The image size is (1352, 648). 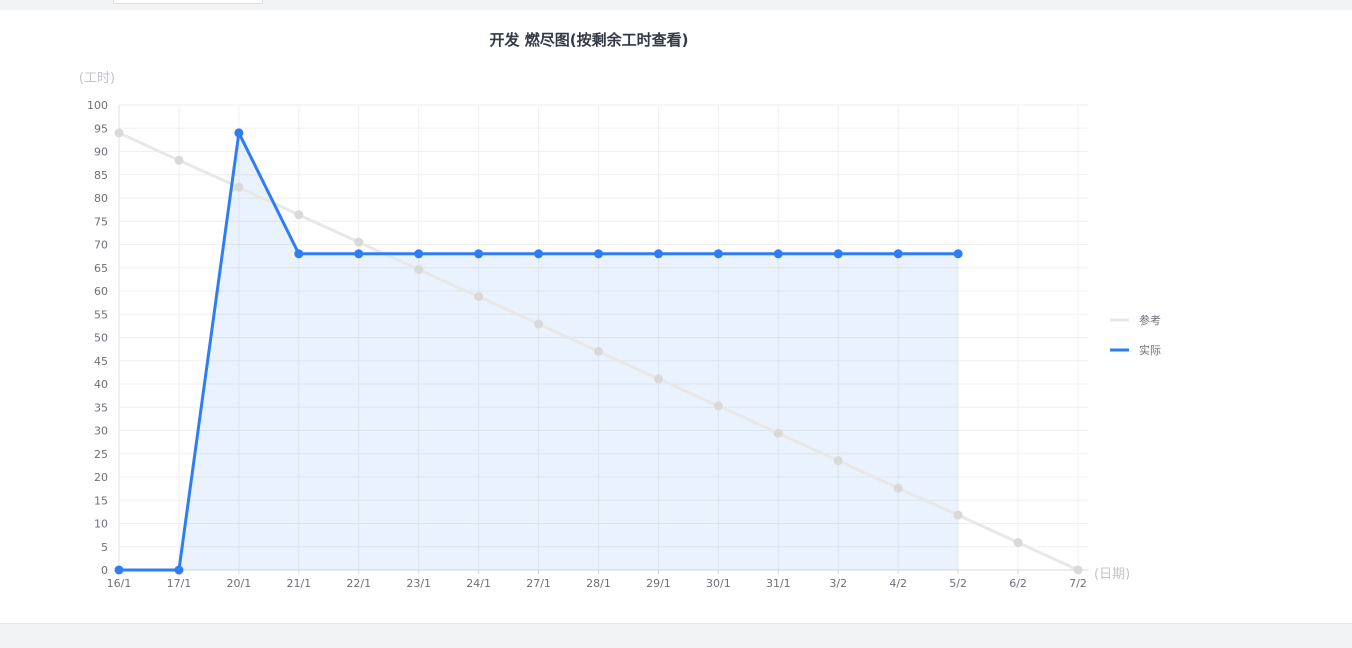 I want to click on legend-label-0: 参考, so click(x=1150, y=320).